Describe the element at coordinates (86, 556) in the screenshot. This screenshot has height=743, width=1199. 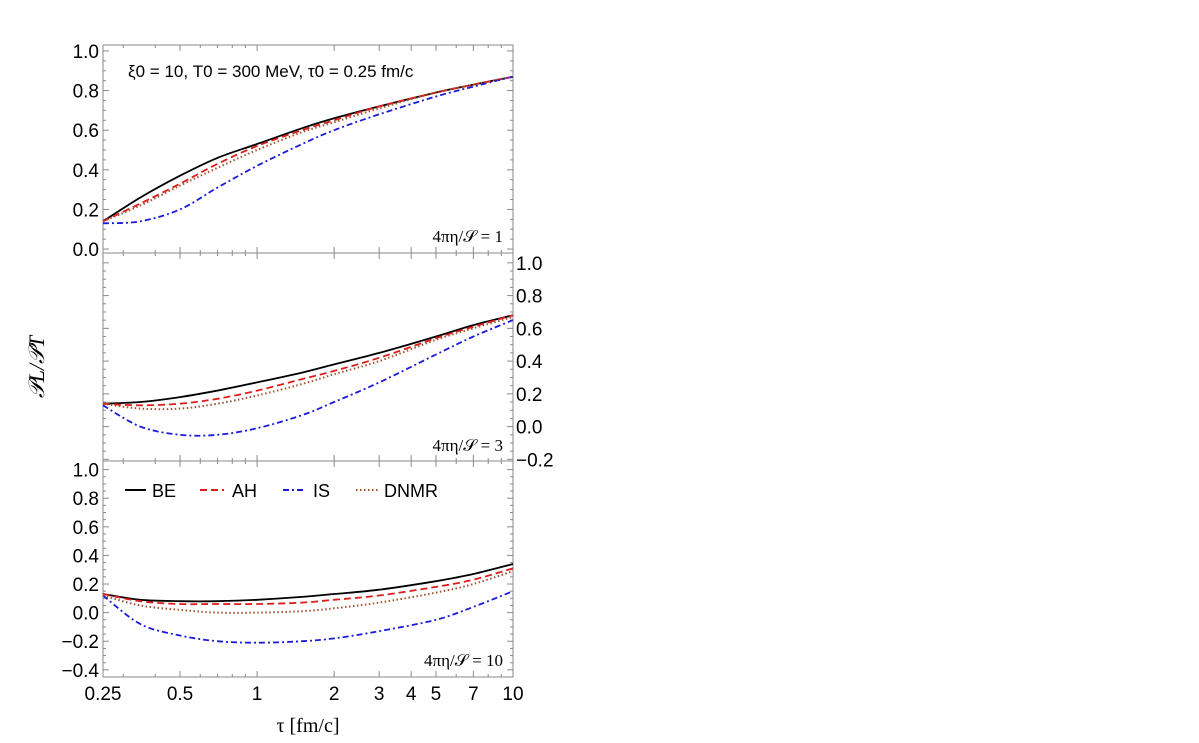
I see `y-tick-label-bottom-4: 0.4` at that location.